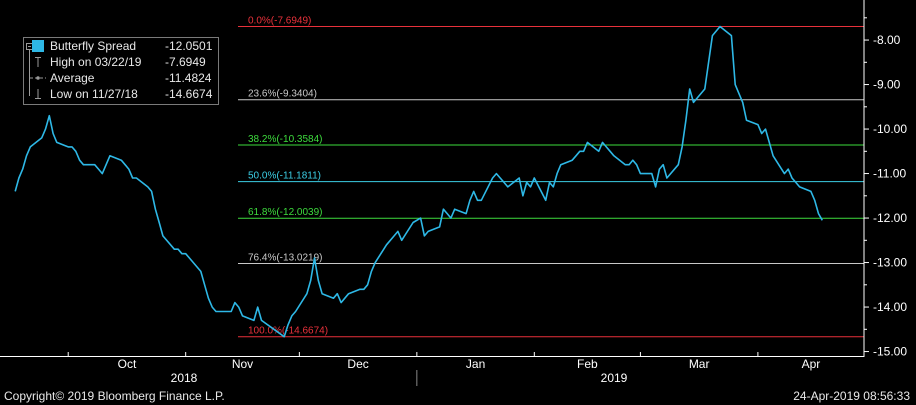 The image size is (916, 405). I want to click on y-tick-label: -13.00, so click(890, 263).